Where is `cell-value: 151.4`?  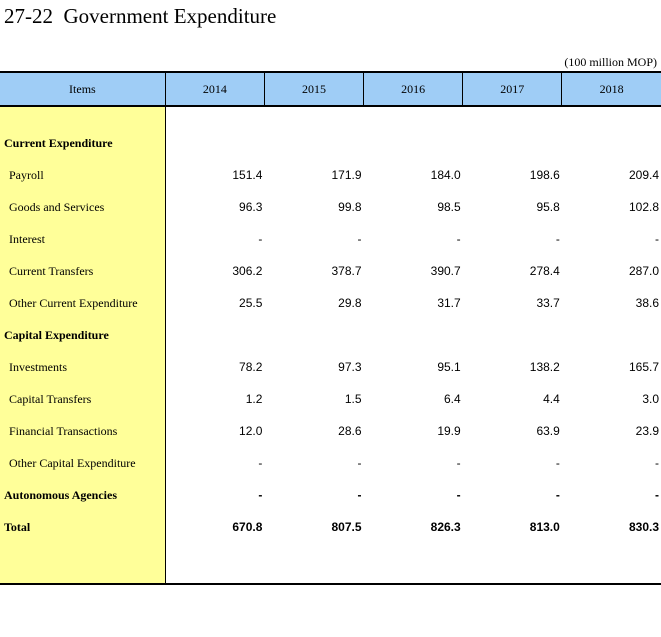 cell-value: 151.4 is located at coordinates (247, 175).